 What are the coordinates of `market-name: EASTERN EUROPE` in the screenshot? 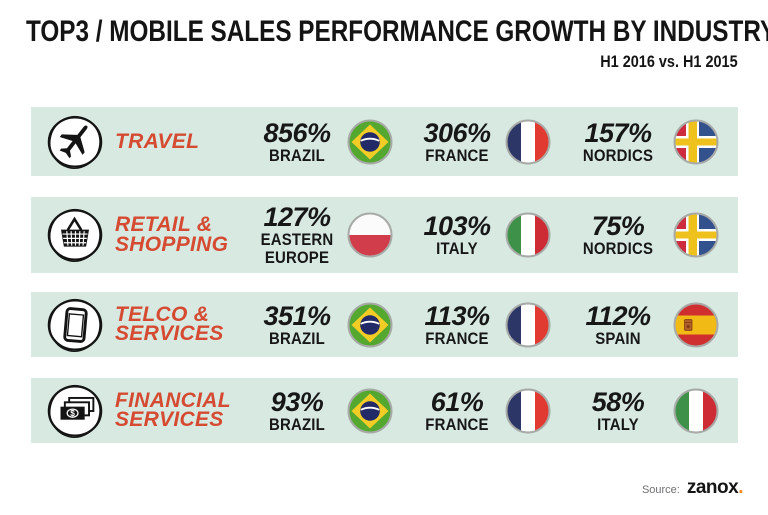 It's located at (297, 249).